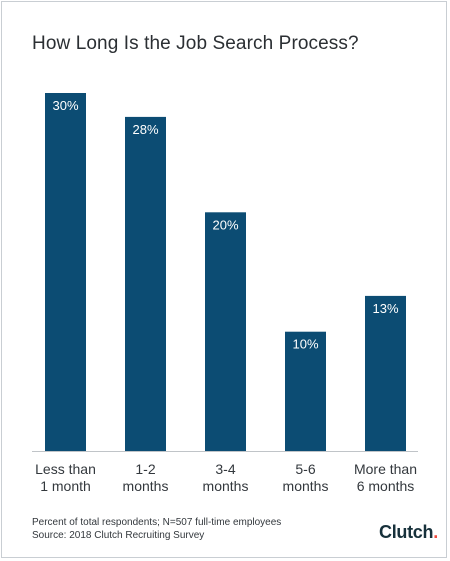  What do you see at coordinates (65, 105) in the screenshot?
I see `bar-value-label-0: 30%` at bounding box center [65, 105].